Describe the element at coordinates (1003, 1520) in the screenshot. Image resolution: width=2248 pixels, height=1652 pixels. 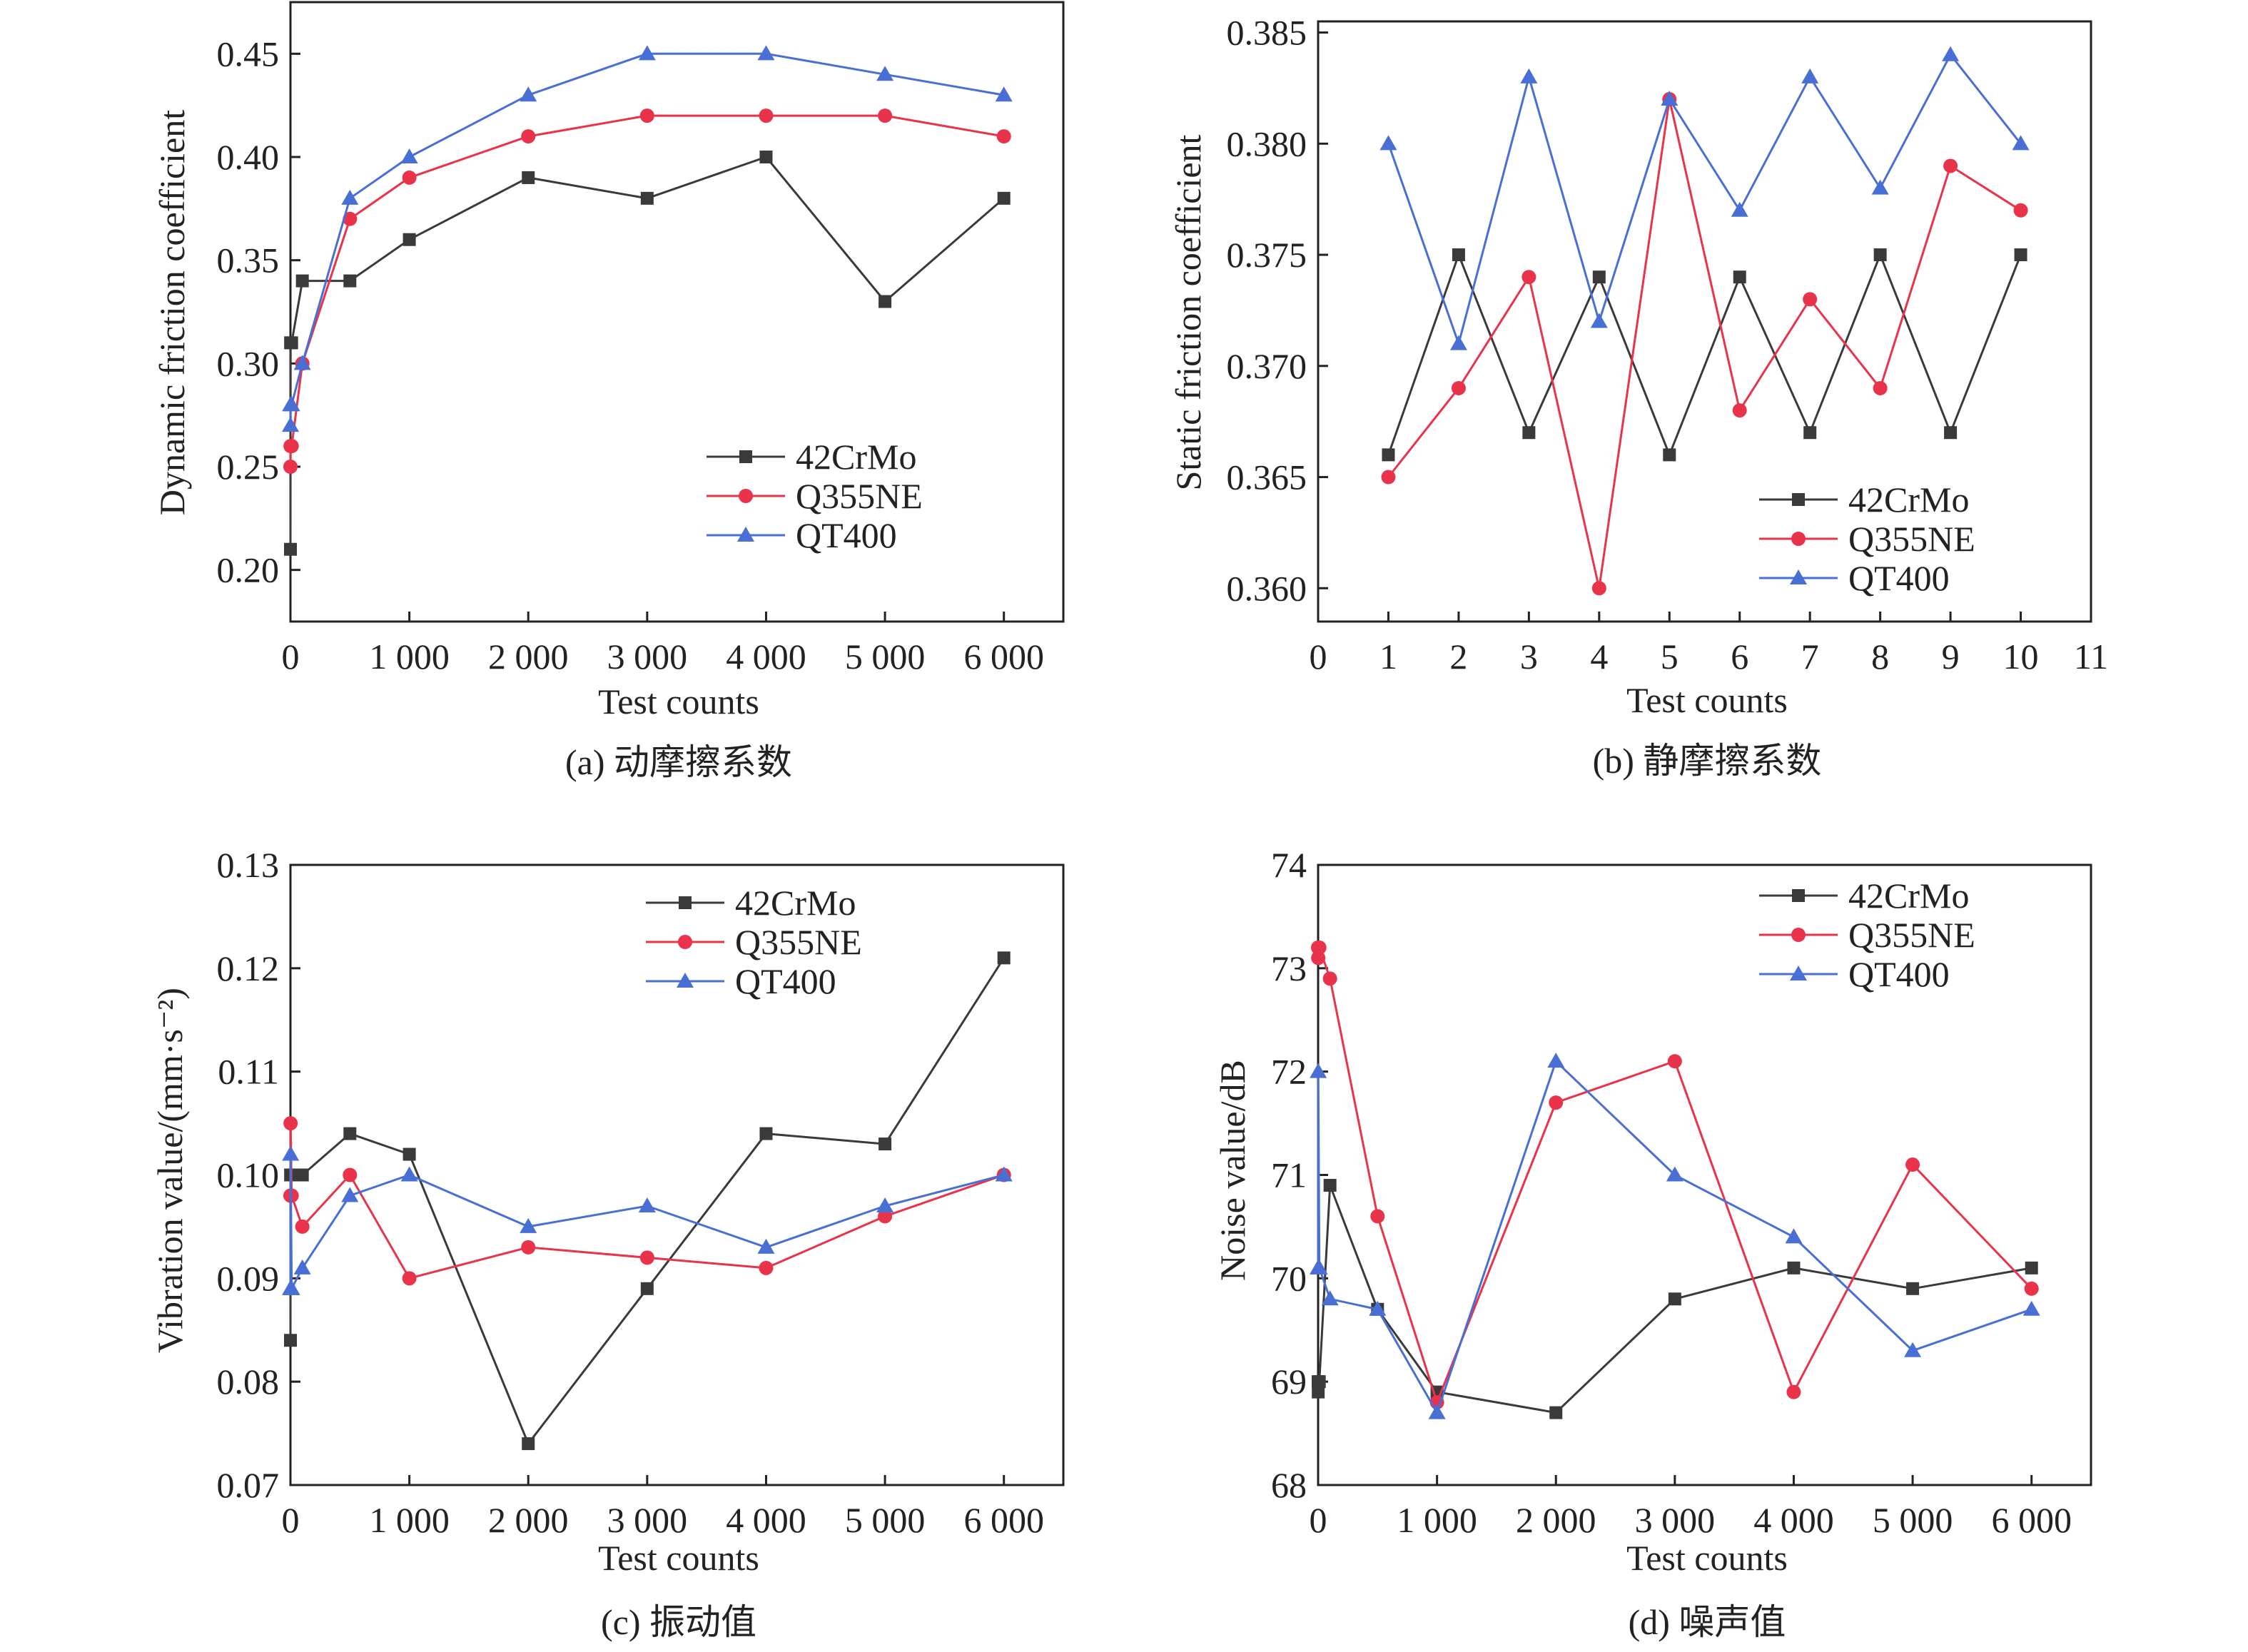
I see `panel-c-xtick-label: 6 000` at that location.